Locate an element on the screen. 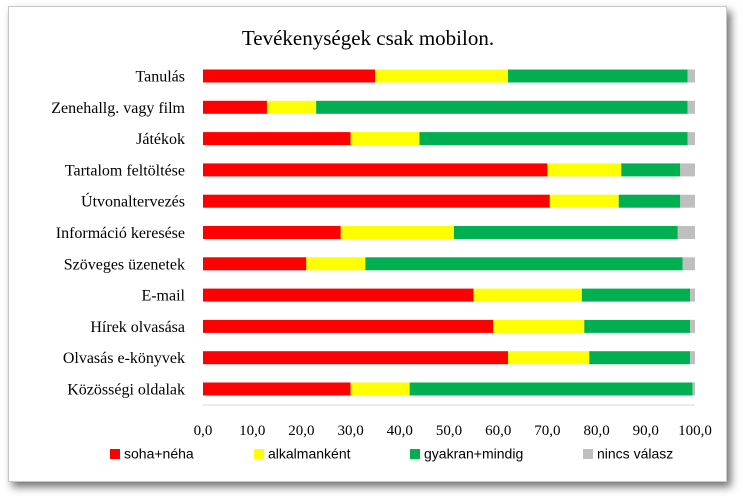  x-tick-label: 0,0 is located at coordinates (203, 431).